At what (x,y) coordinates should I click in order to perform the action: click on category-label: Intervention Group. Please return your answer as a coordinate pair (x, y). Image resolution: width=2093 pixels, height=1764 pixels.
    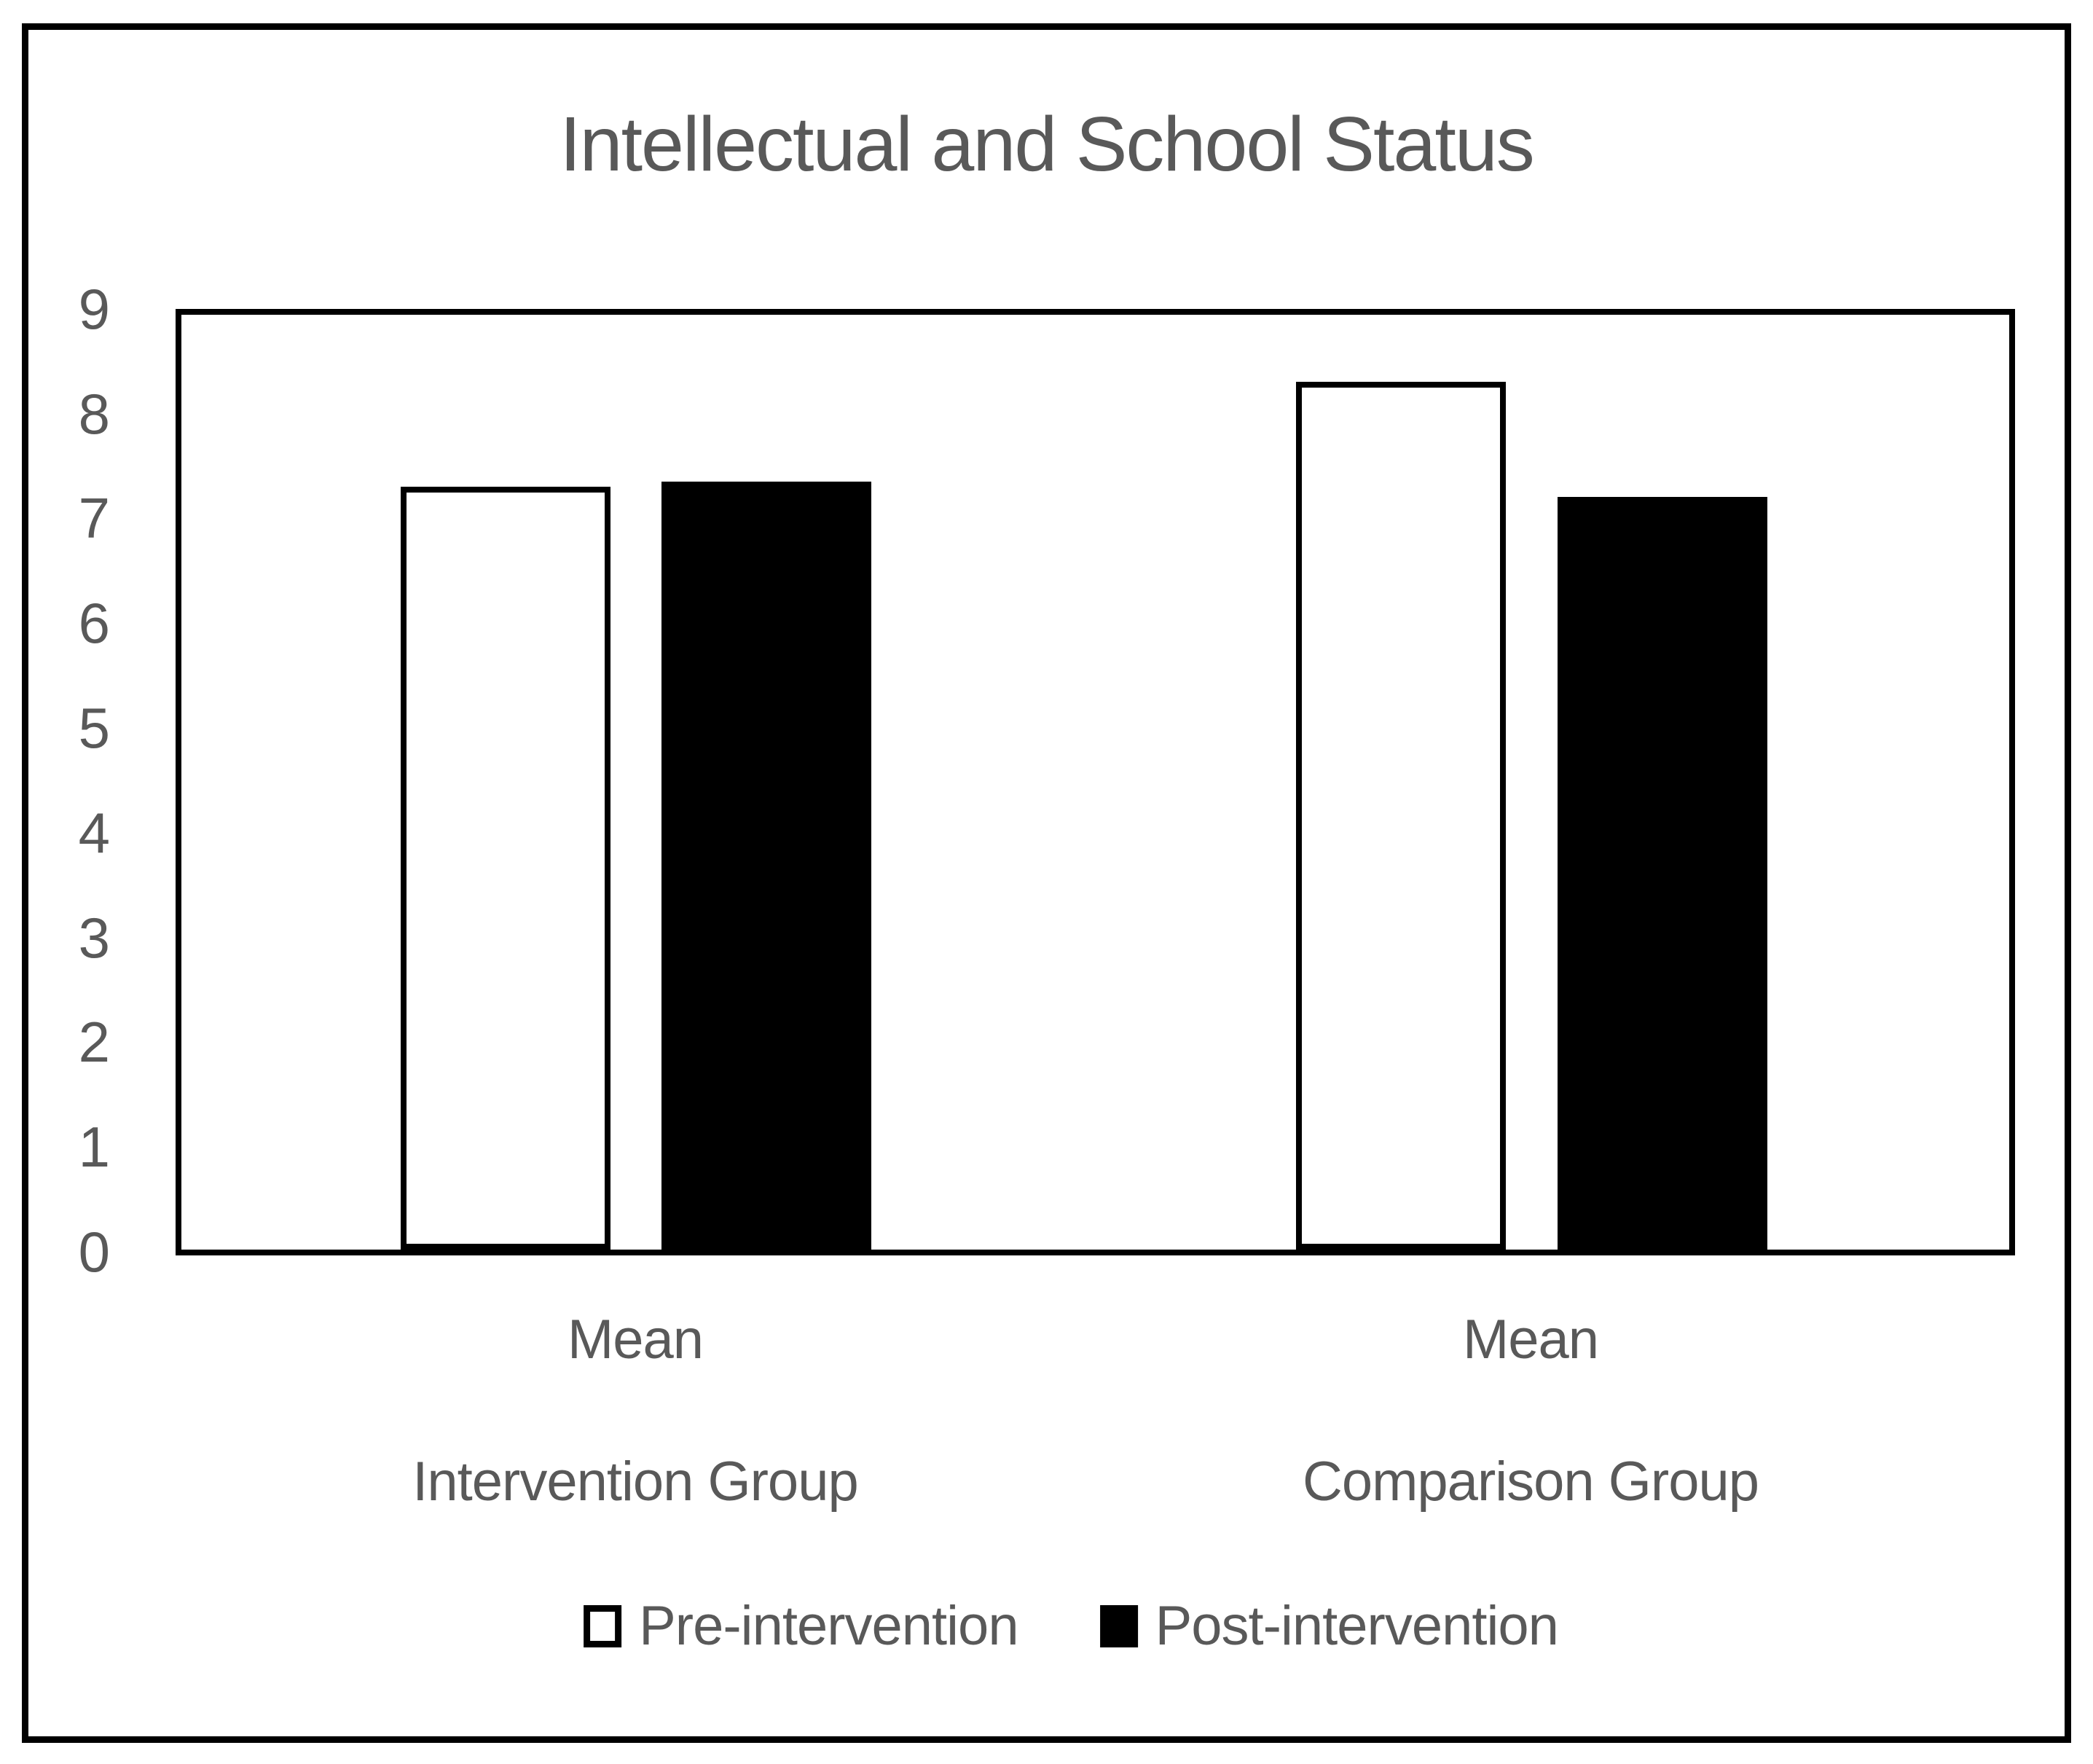
    Looking at the image, I should click on (635, 1482).